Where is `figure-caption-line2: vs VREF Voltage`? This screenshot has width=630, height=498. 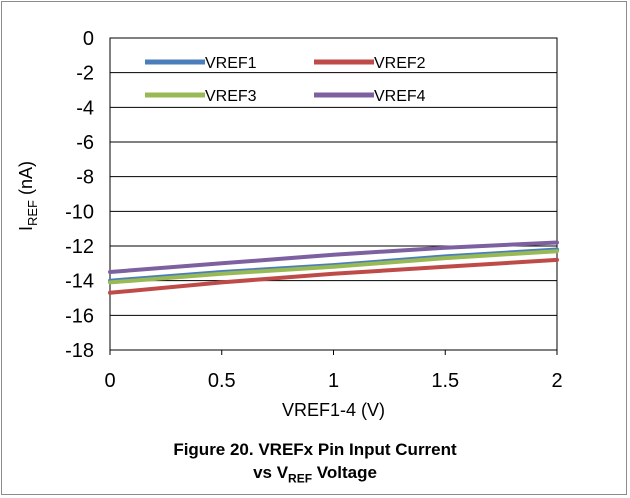
figure-caption-line2: vs VREF Voltage is located at coordinates (315, 474).